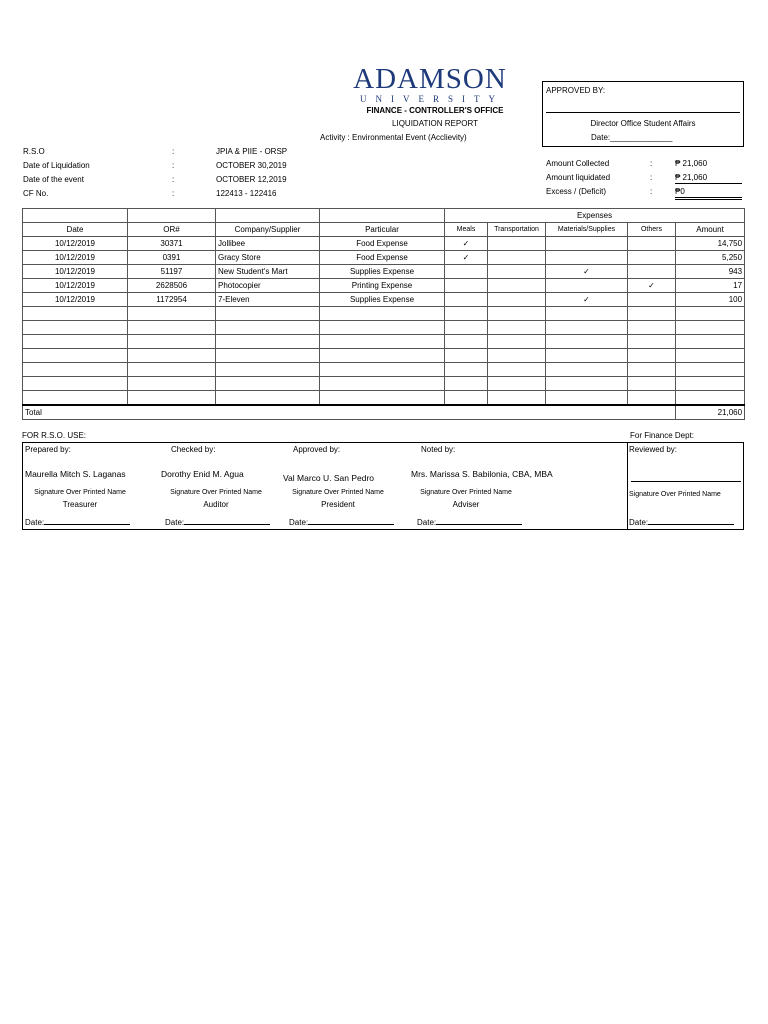 The height and width of the screenshot is (1024, 768). I want to click on signer-heading: Prepared by:, so click(48, 449).